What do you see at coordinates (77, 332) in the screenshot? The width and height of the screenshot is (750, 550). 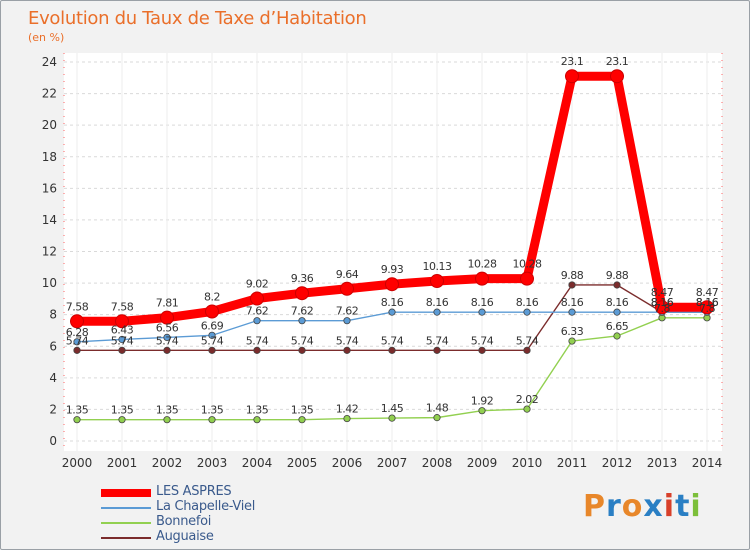 I see `data-label: 6.28` at bounding box center [77, 332].